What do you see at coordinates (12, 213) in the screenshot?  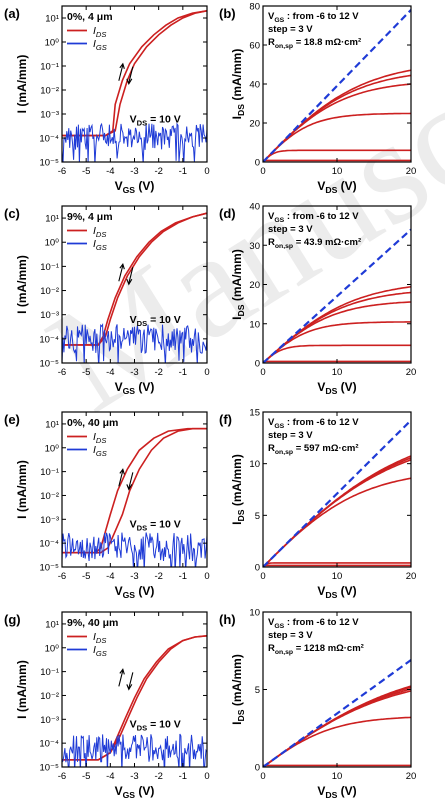 I see `panel-label: (c)` at bounding box center [12, 213].